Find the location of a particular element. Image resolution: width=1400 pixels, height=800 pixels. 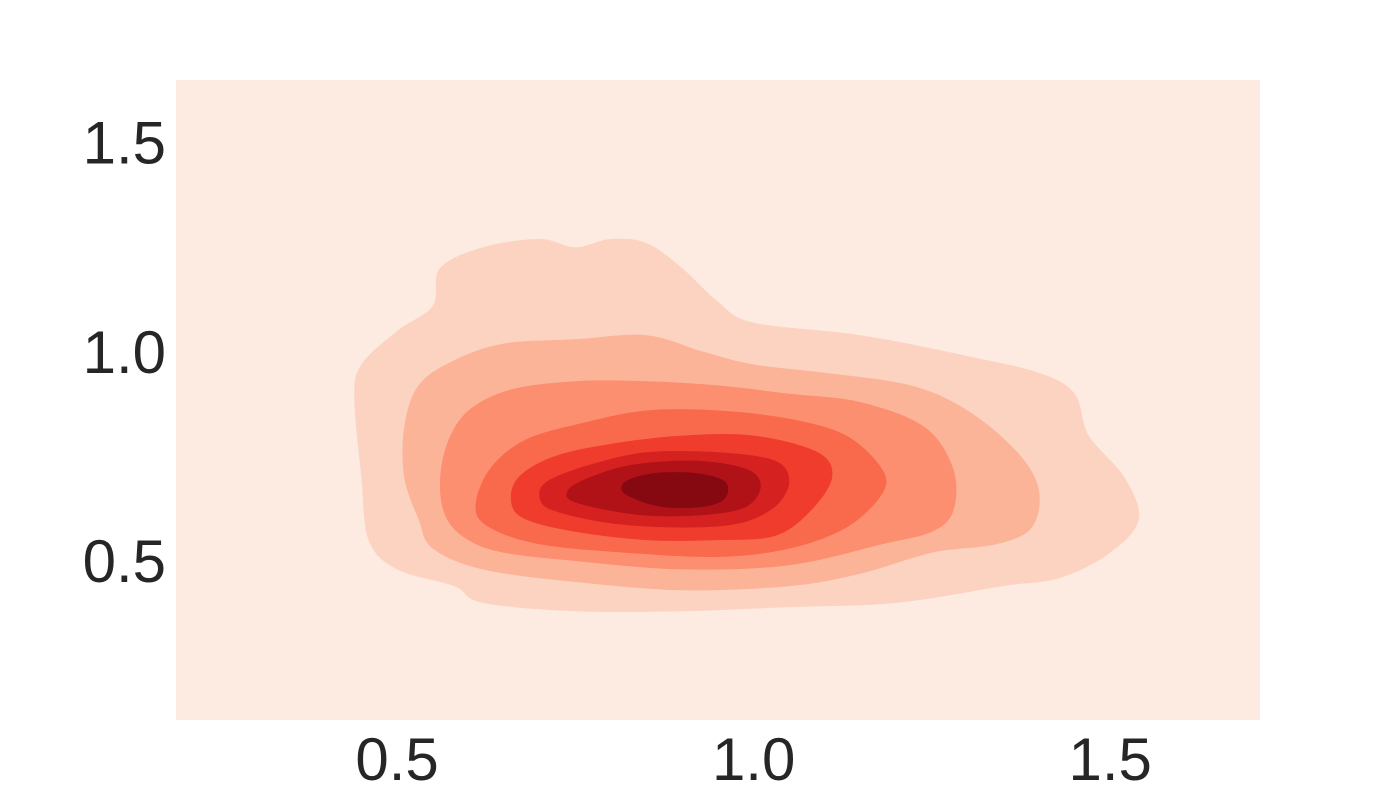

y-axis-ticks: 0.5 1.0 1.5 is located at coordinates (124, 352).